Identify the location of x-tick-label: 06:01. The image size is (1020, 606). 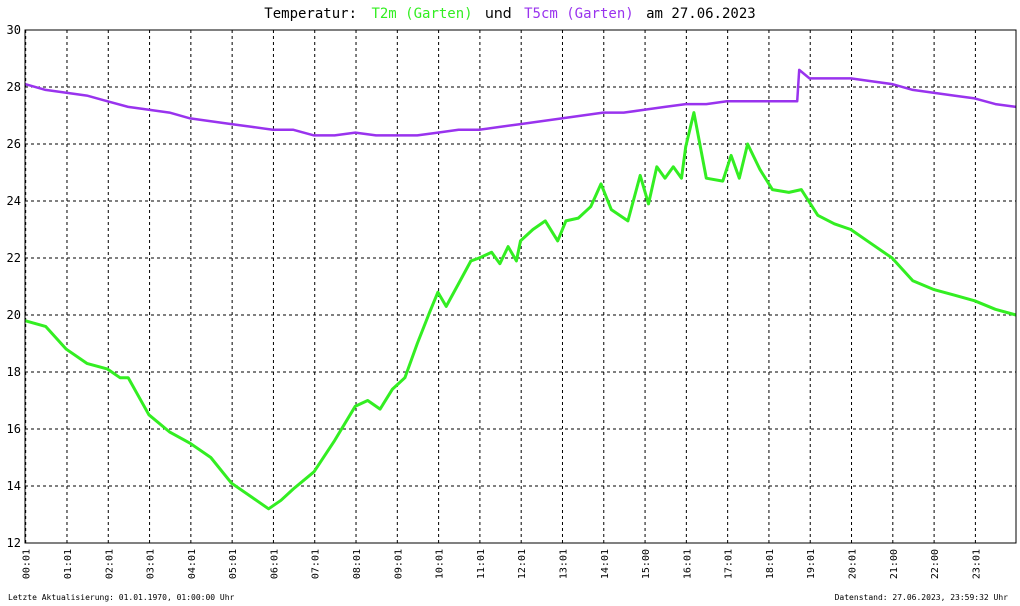
(274, 564).